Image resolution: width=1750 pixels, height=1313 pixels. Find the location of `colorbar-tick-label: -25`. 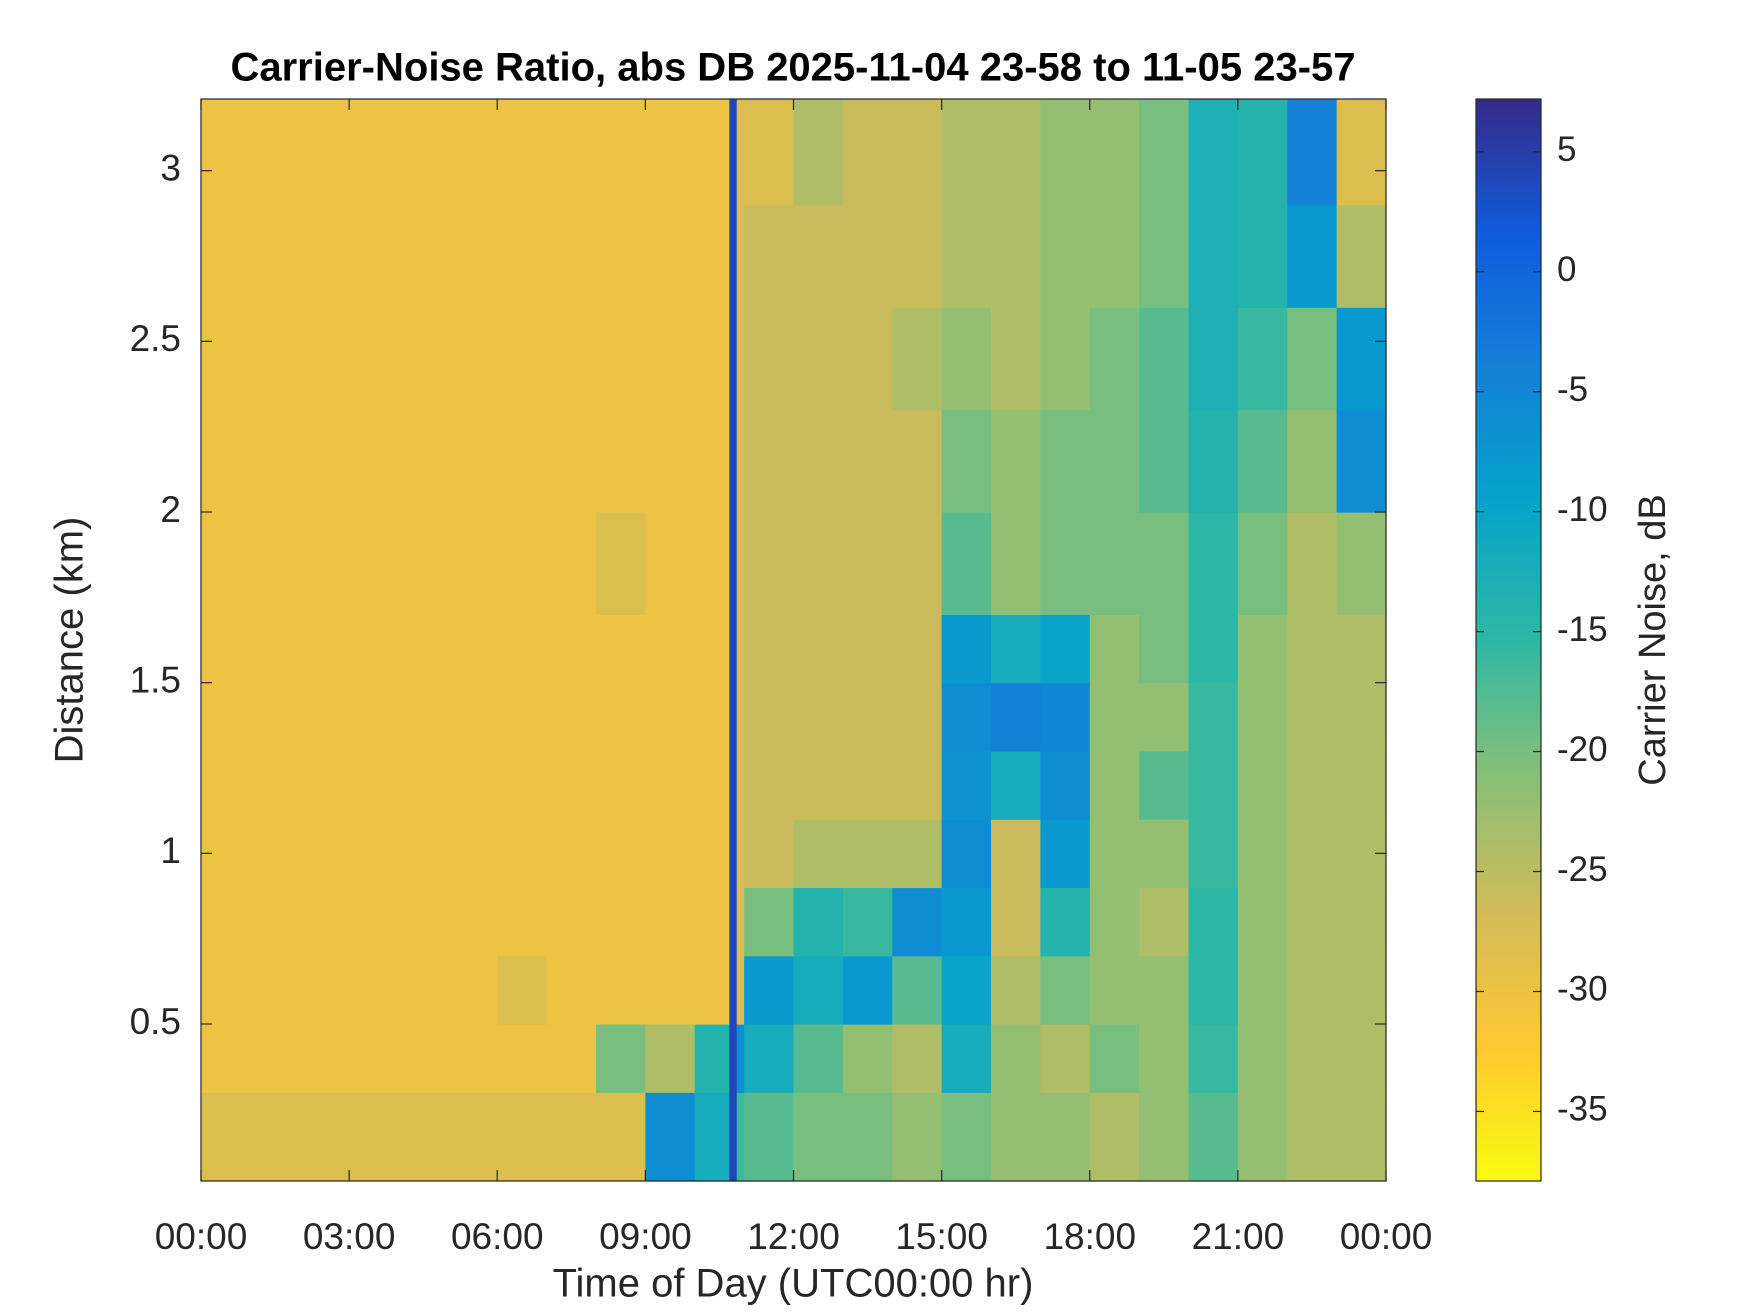

colorbar-tick-label: -25 is located at coordinates (1582, 869).